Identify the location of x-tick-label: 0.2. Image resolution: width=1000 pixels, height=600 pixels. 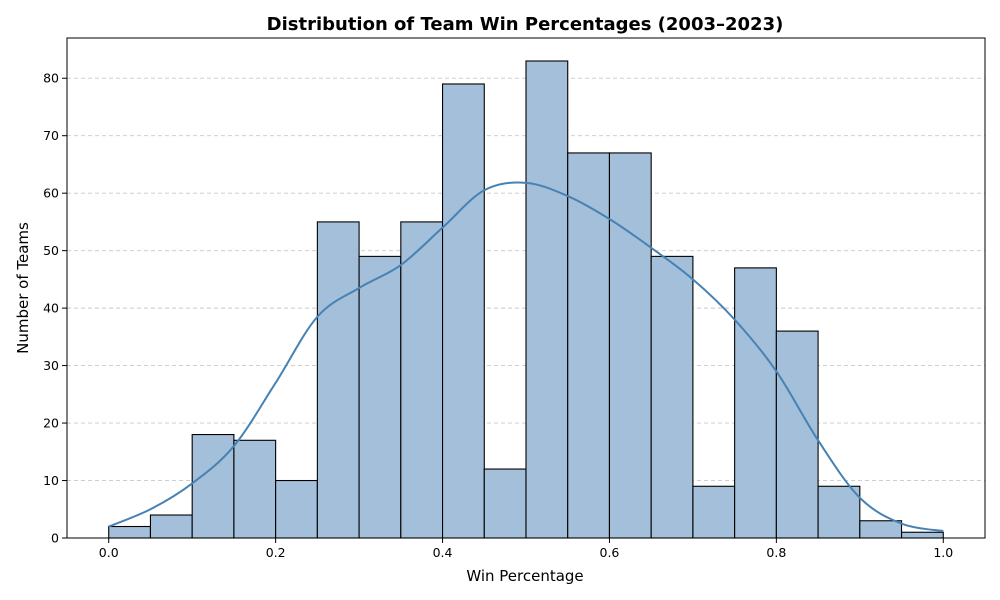
(276, 552).